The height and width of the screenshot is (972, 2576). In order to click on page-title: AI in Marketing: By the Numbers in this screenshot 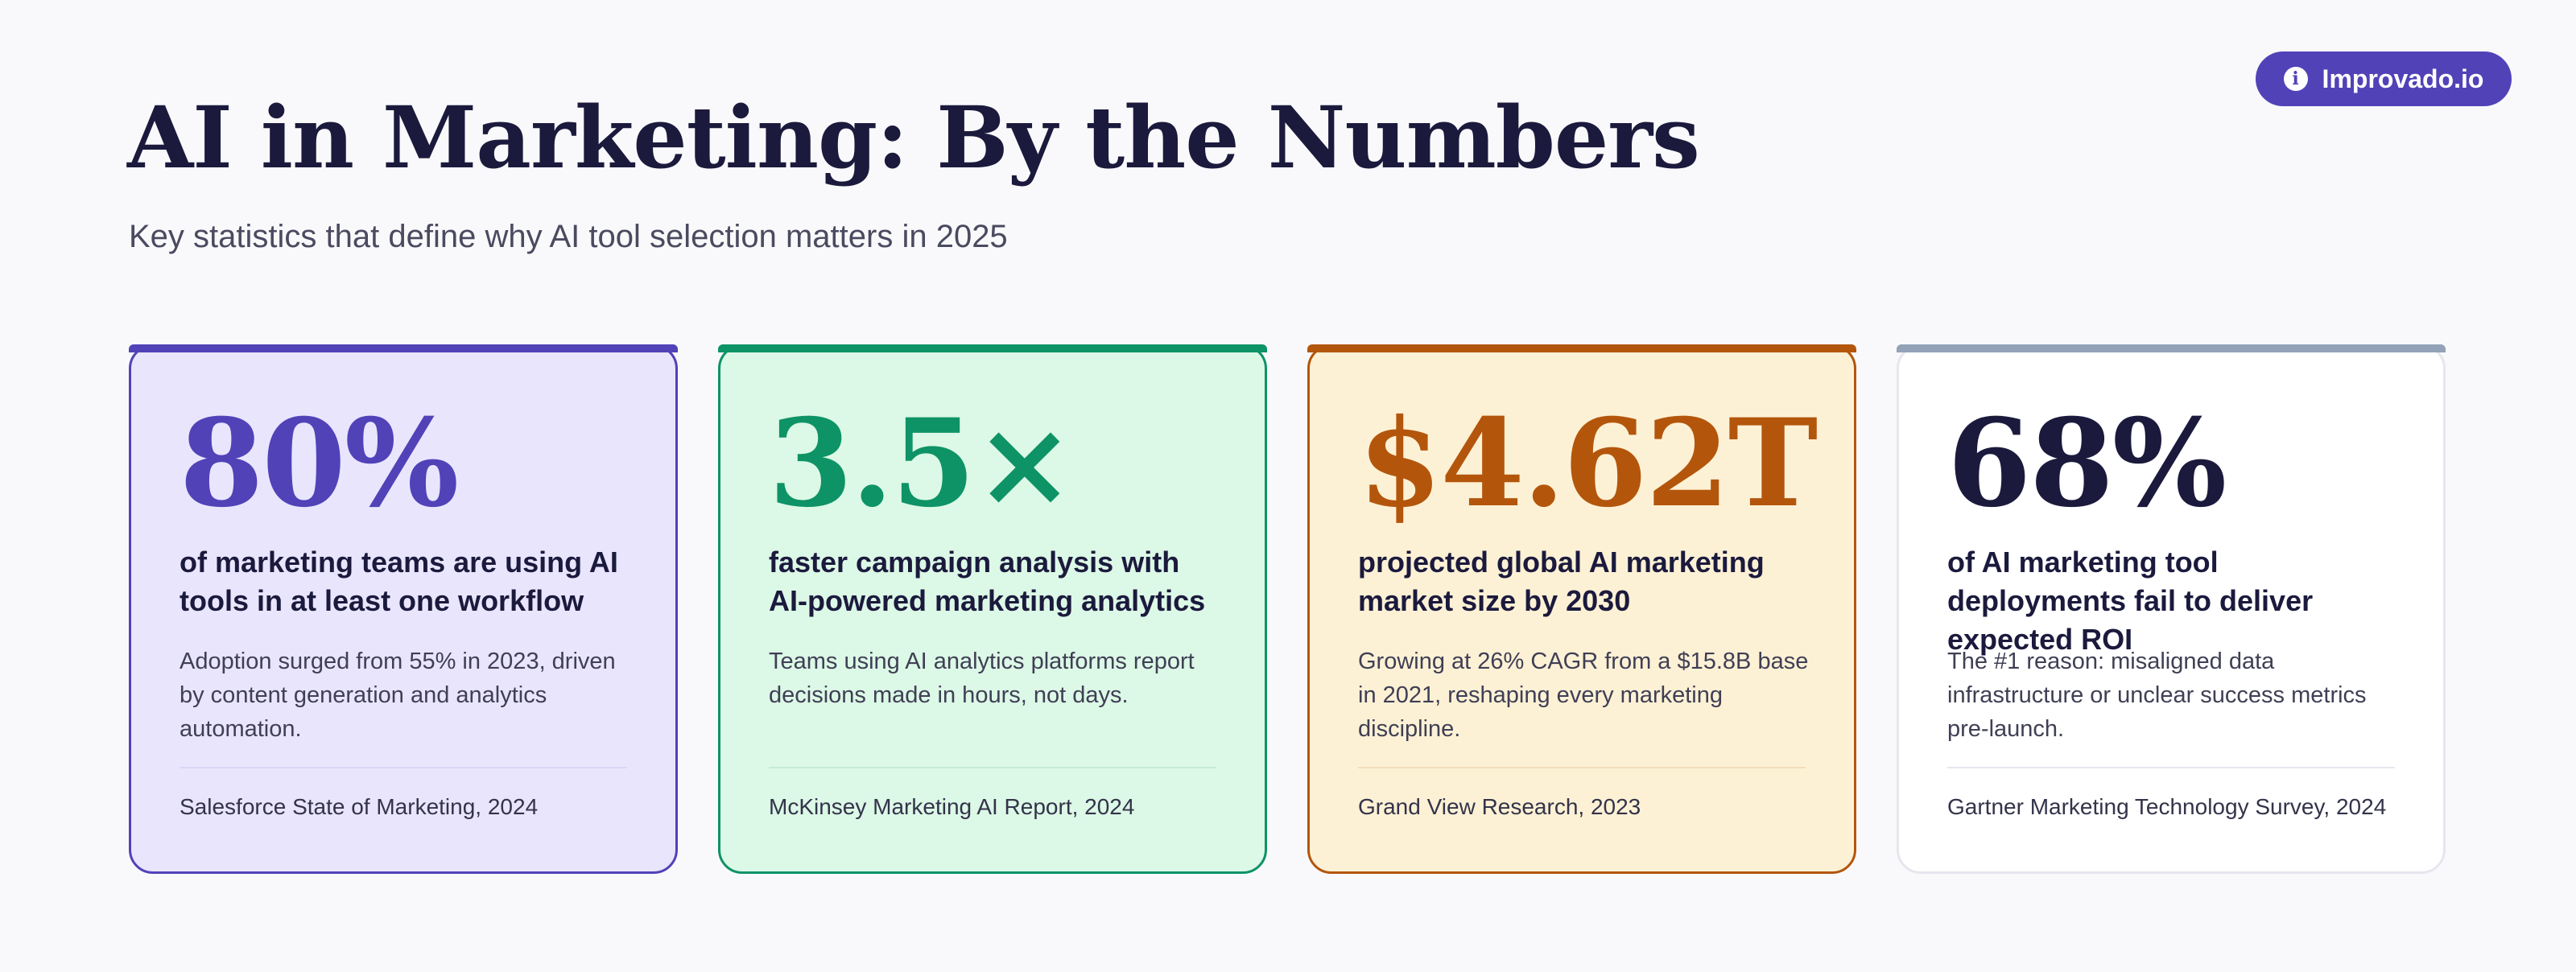, I will do `click(913, 137)`.